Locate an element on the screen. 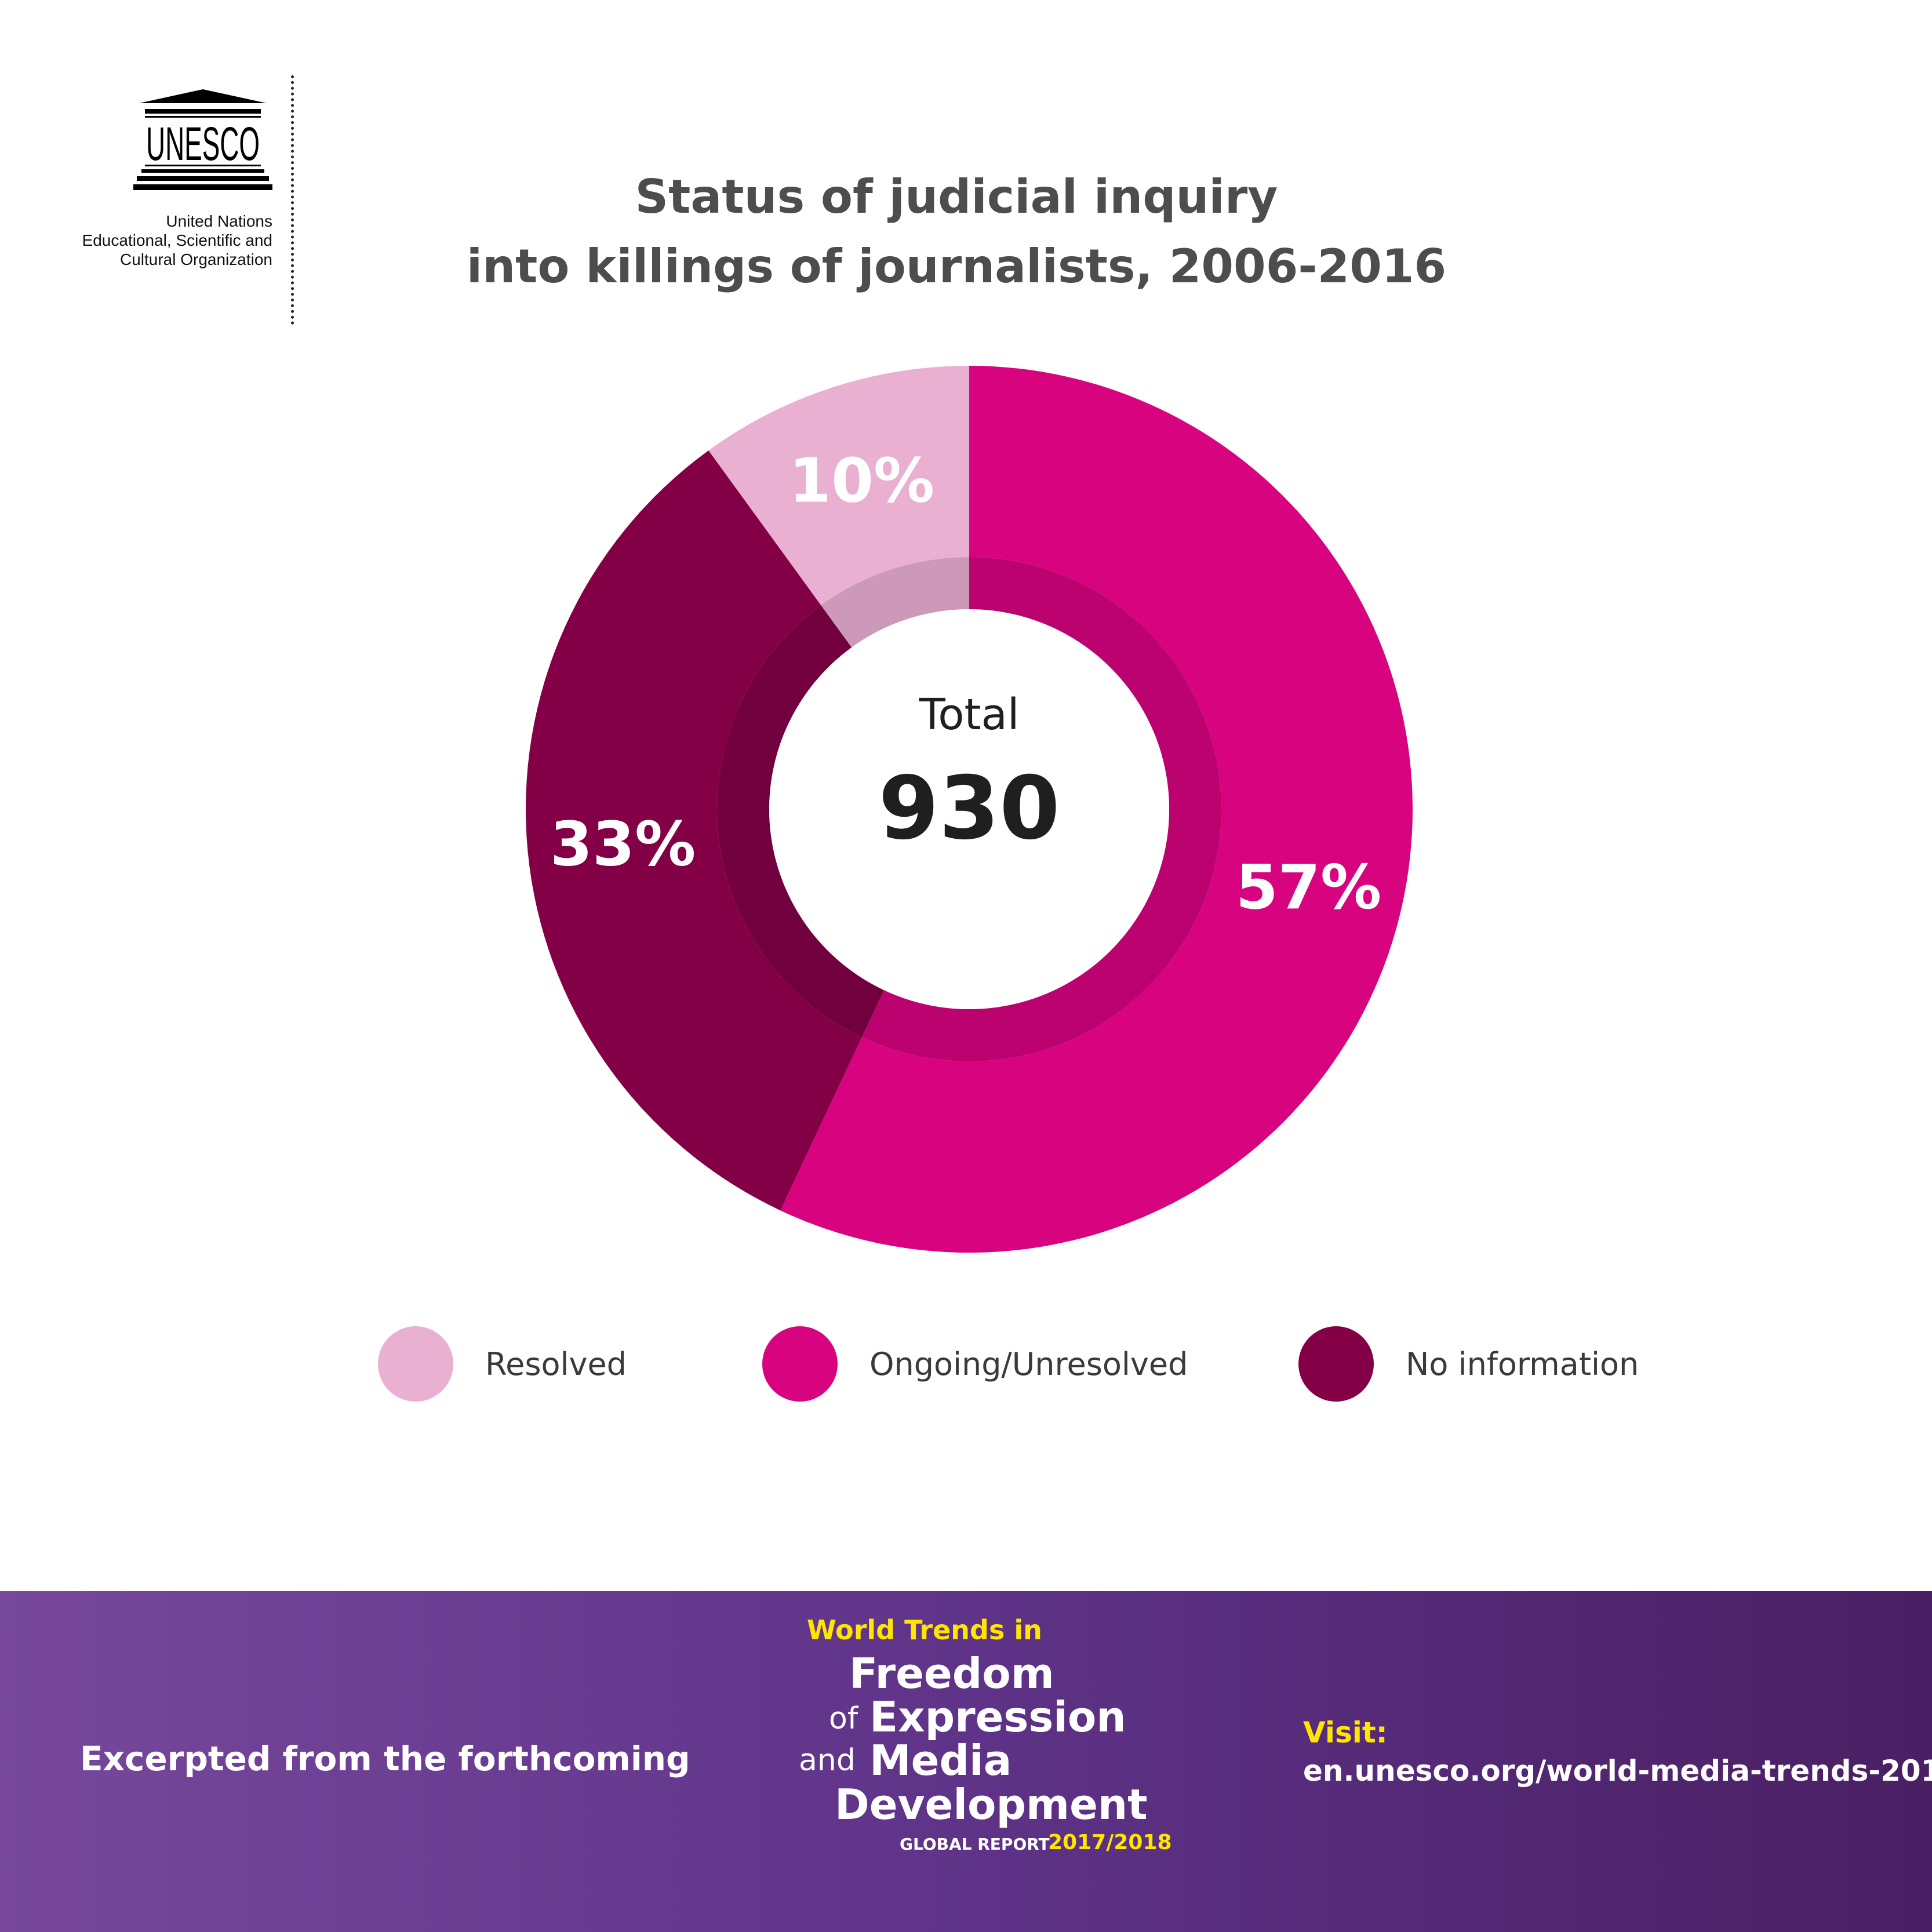 Image resolution: width=1932 pixels, height=1932 pixels. slice-resolved is located at coordinates (839, 486).